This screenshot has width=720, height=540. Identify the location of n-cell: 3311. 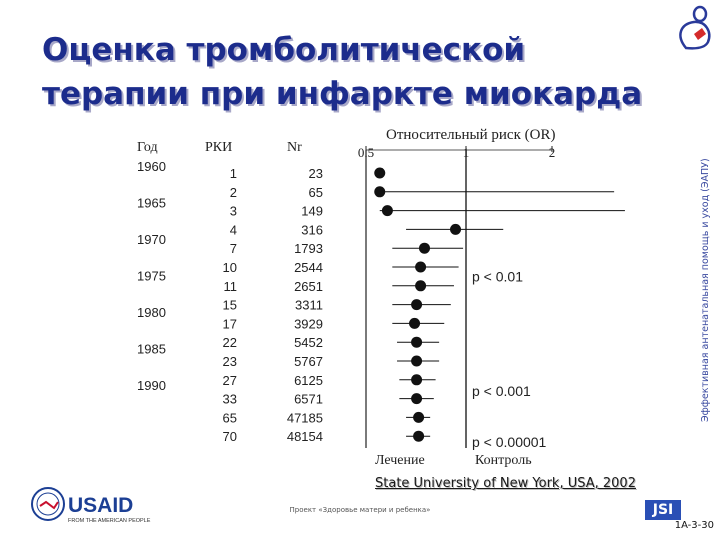
(309, 305).